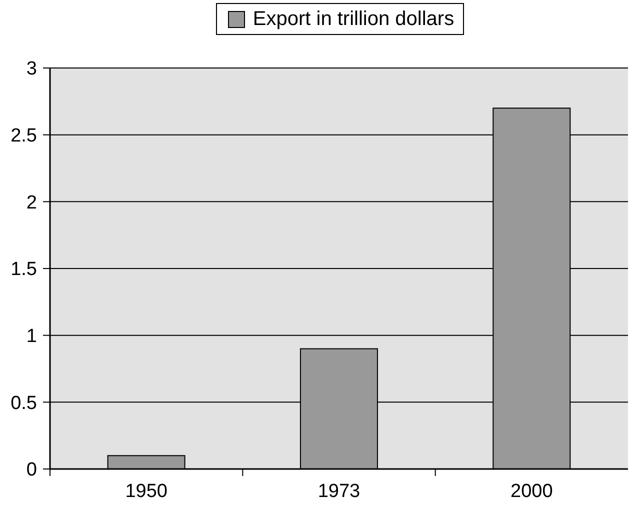 This screenshot has height=511, width=630. Describe the element at coordinates (31, 203) in the screenshot. I see `y-tick-label: 2` at that location.